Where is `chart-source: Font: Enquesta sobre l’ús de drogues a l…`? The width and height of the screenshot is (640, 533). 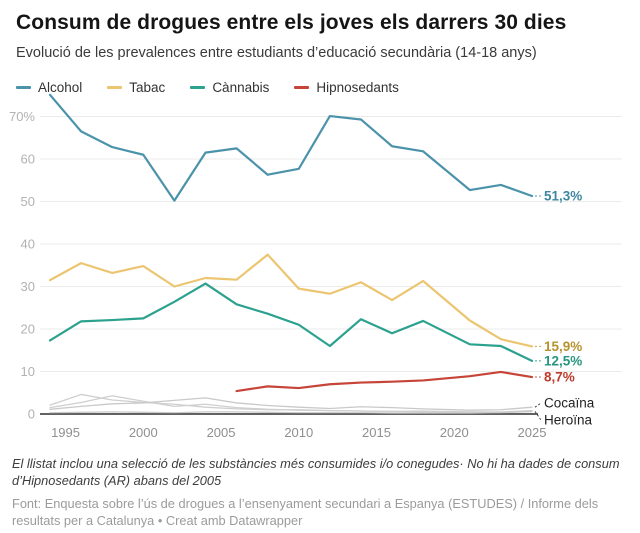
chart-source: Font: Enquesta sobre l’ús de drogues a l… is located at coordinates (305, 512).